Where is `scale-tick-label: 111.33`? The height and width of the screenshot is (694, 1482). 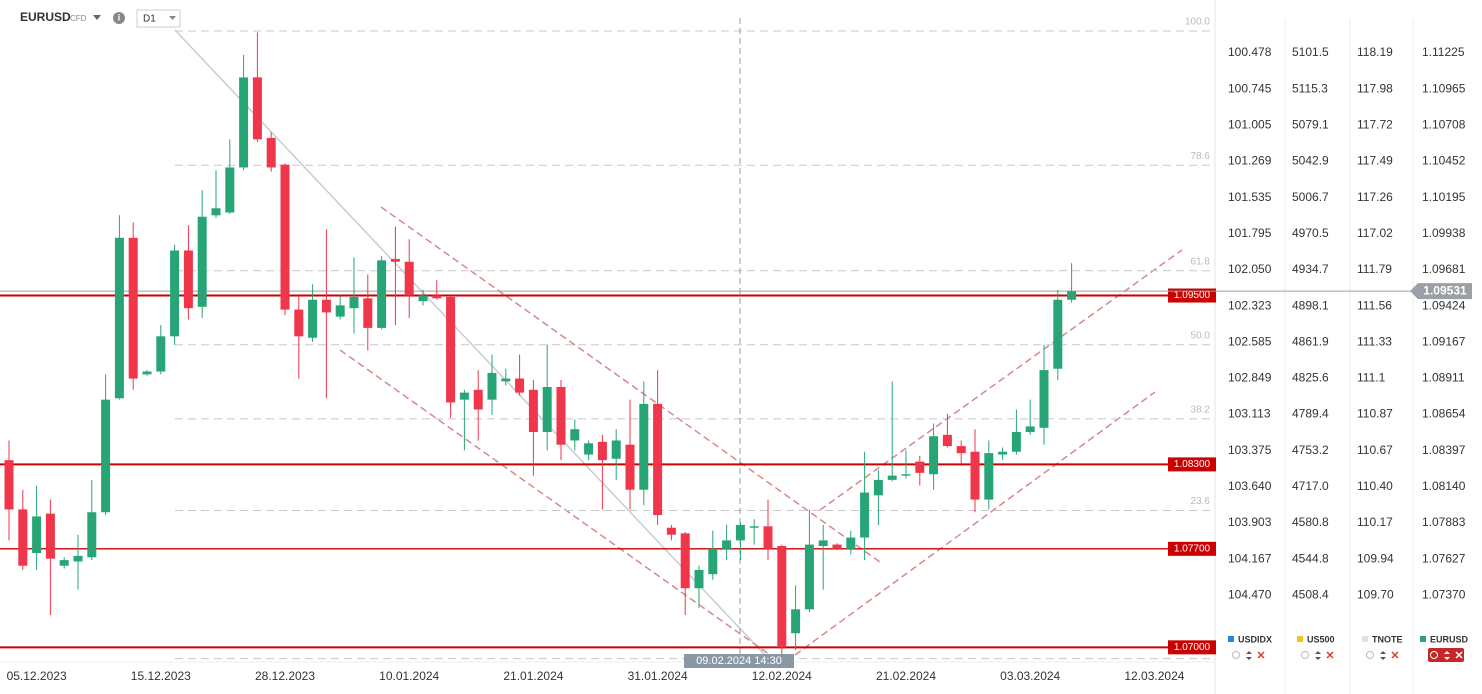 scale-tick-label: 111.33 is located at coordinates (1374, 342).